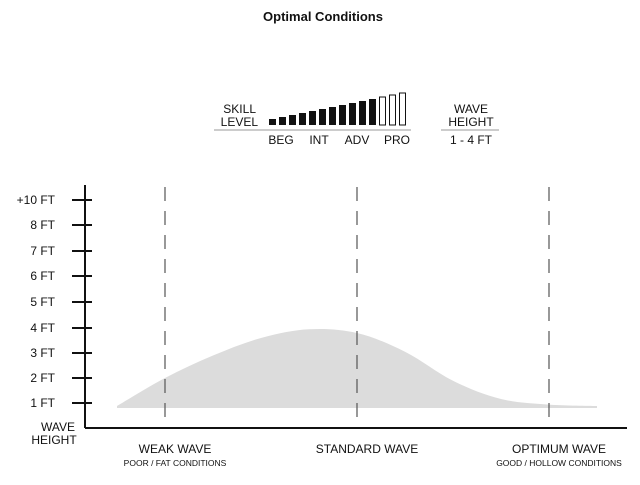 This screenshot has width=640, height=485. I want to click on wave-height-label-line1: WAVE, so click(471, 109).